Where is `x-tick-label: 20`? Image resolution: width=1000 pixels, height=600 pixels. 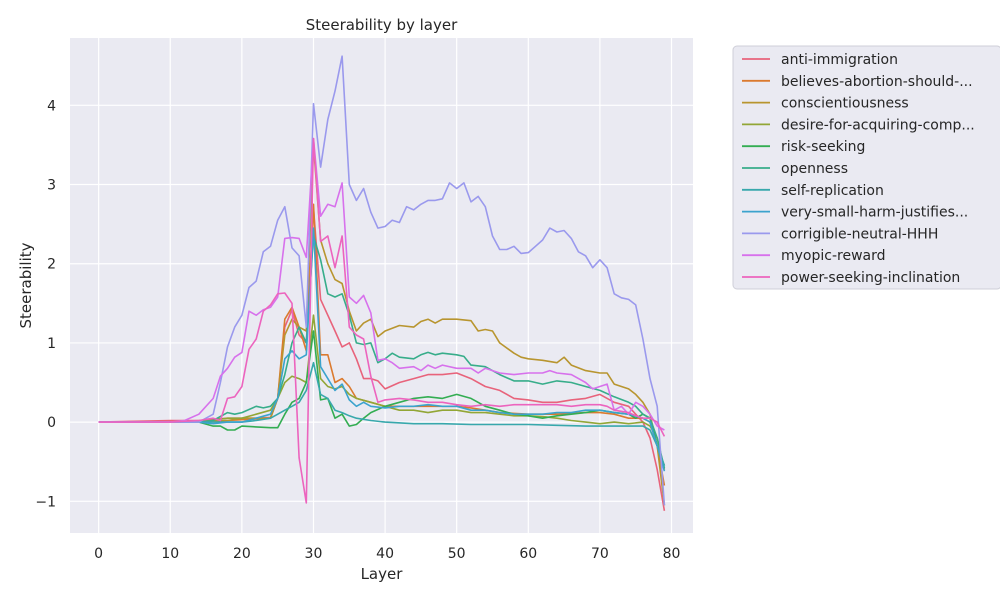
x-tick-label: 20 is located at coordinates (242, 554).